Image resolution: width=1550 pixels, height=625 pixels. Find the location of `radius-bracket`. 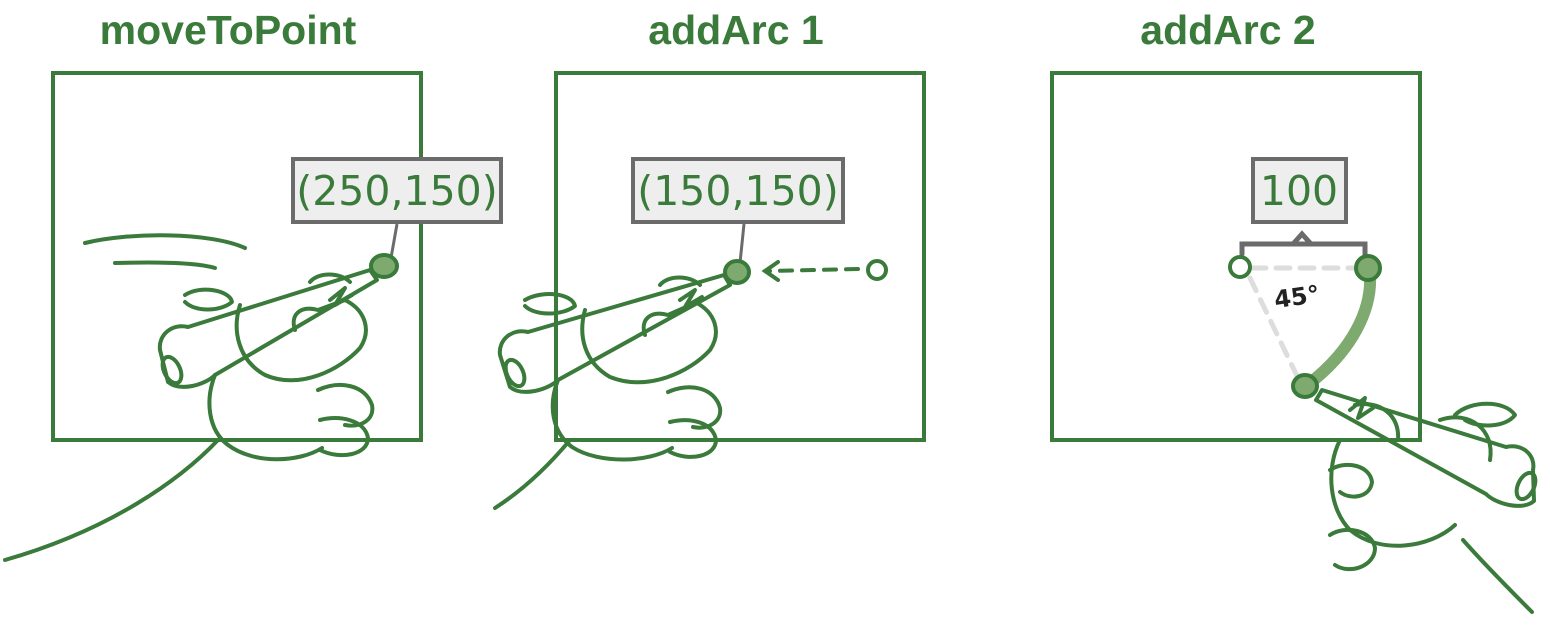

radius-bracket is located at coordinates (1303, 243).